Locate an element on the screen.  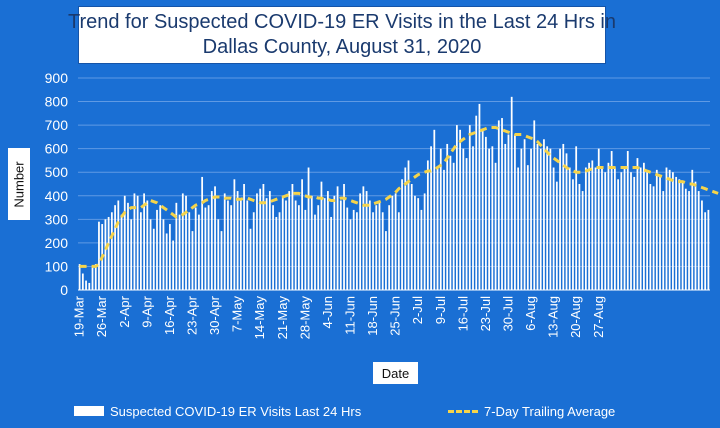
y-tick-label: 200 is located at coordinates (57, 243).